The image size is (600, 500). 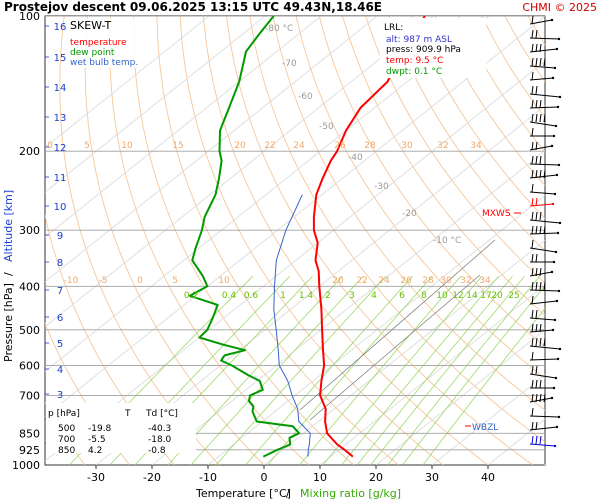 I want to click on adiabat-label: 28, so click(x=370, y=146).